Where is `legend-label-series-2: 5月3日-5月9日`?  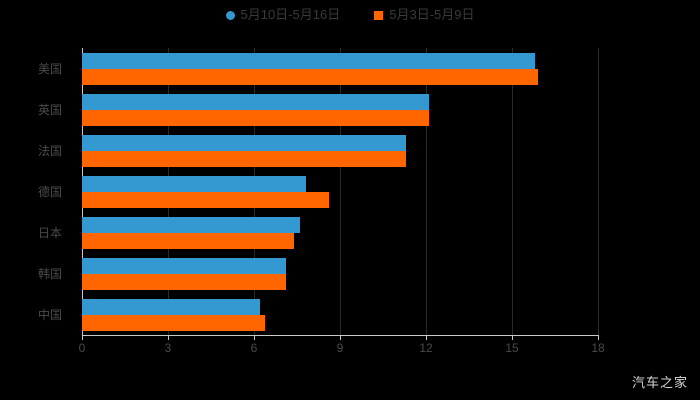 legend-label-series-2: 5月3日-5月9日 is located at coordinates (432, 14).